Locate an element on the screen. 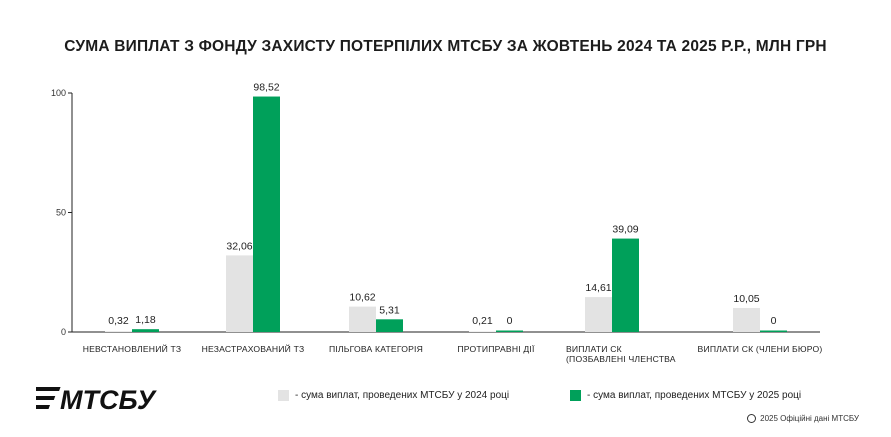 The image size is (891, 437). logo-text: МТСБУ is located at coordinates (108, 399).